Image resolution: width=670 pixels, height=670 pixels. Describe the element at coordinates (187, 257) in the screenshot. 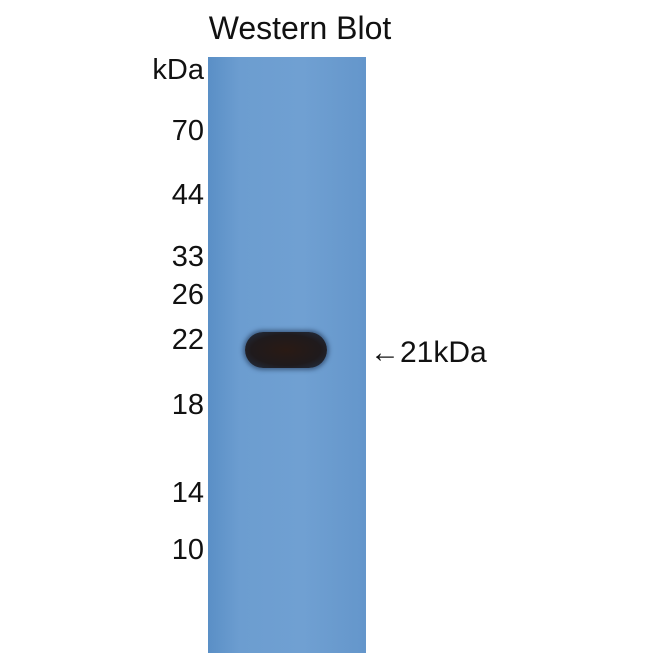

I see `marker-label: 33` at that location.